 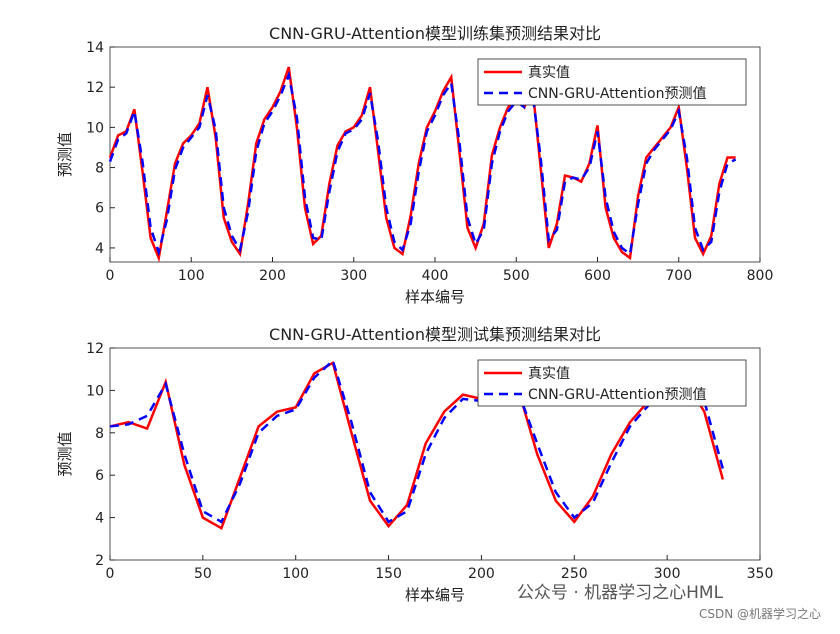 What do you see at coordinates (678, 276) in the screenshot?
I see `x-tick-label: 700` at bounding box center [678, 276].